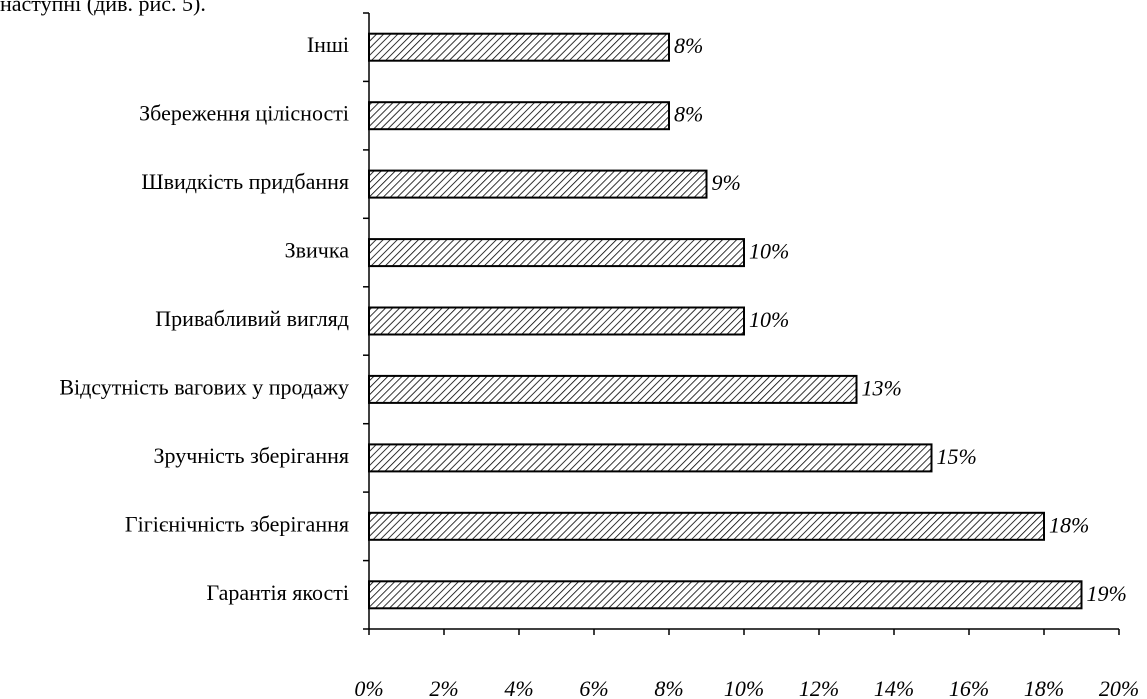 Image resolution: width=1147 pixels, height=699 pixels. Describe the element at coordinates (204, 386) in the screenshot. I see `category-label: Відсутність вагових у продажу` at that location.